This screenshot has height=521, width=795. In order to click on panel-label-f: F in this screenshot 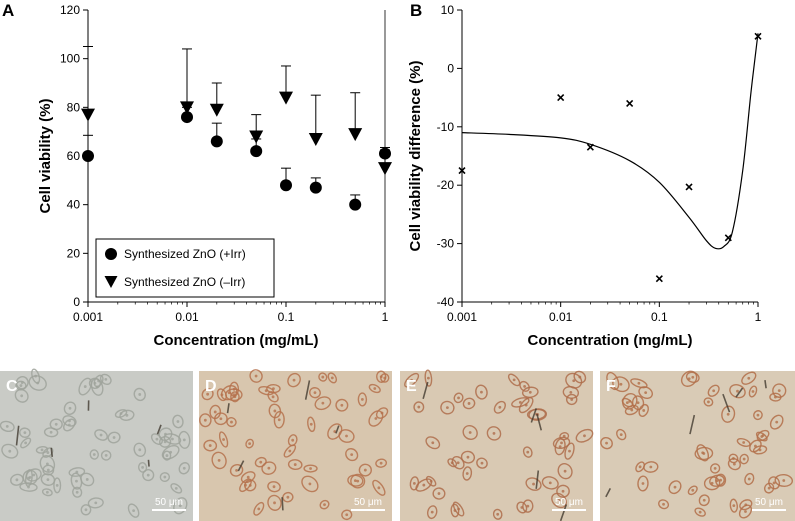, I will do `click(611, 386)`.